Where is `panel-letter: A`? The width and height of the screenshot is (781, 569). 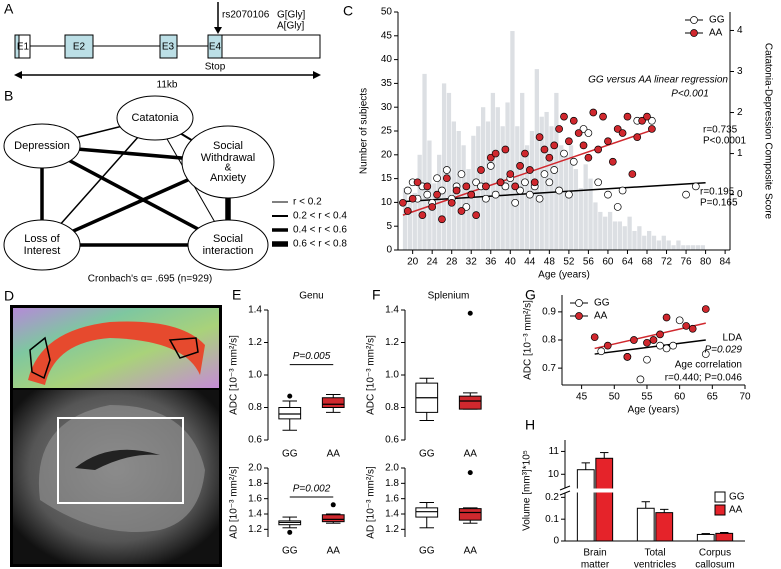
panel-letter: A is located at coordinates (9, 9).